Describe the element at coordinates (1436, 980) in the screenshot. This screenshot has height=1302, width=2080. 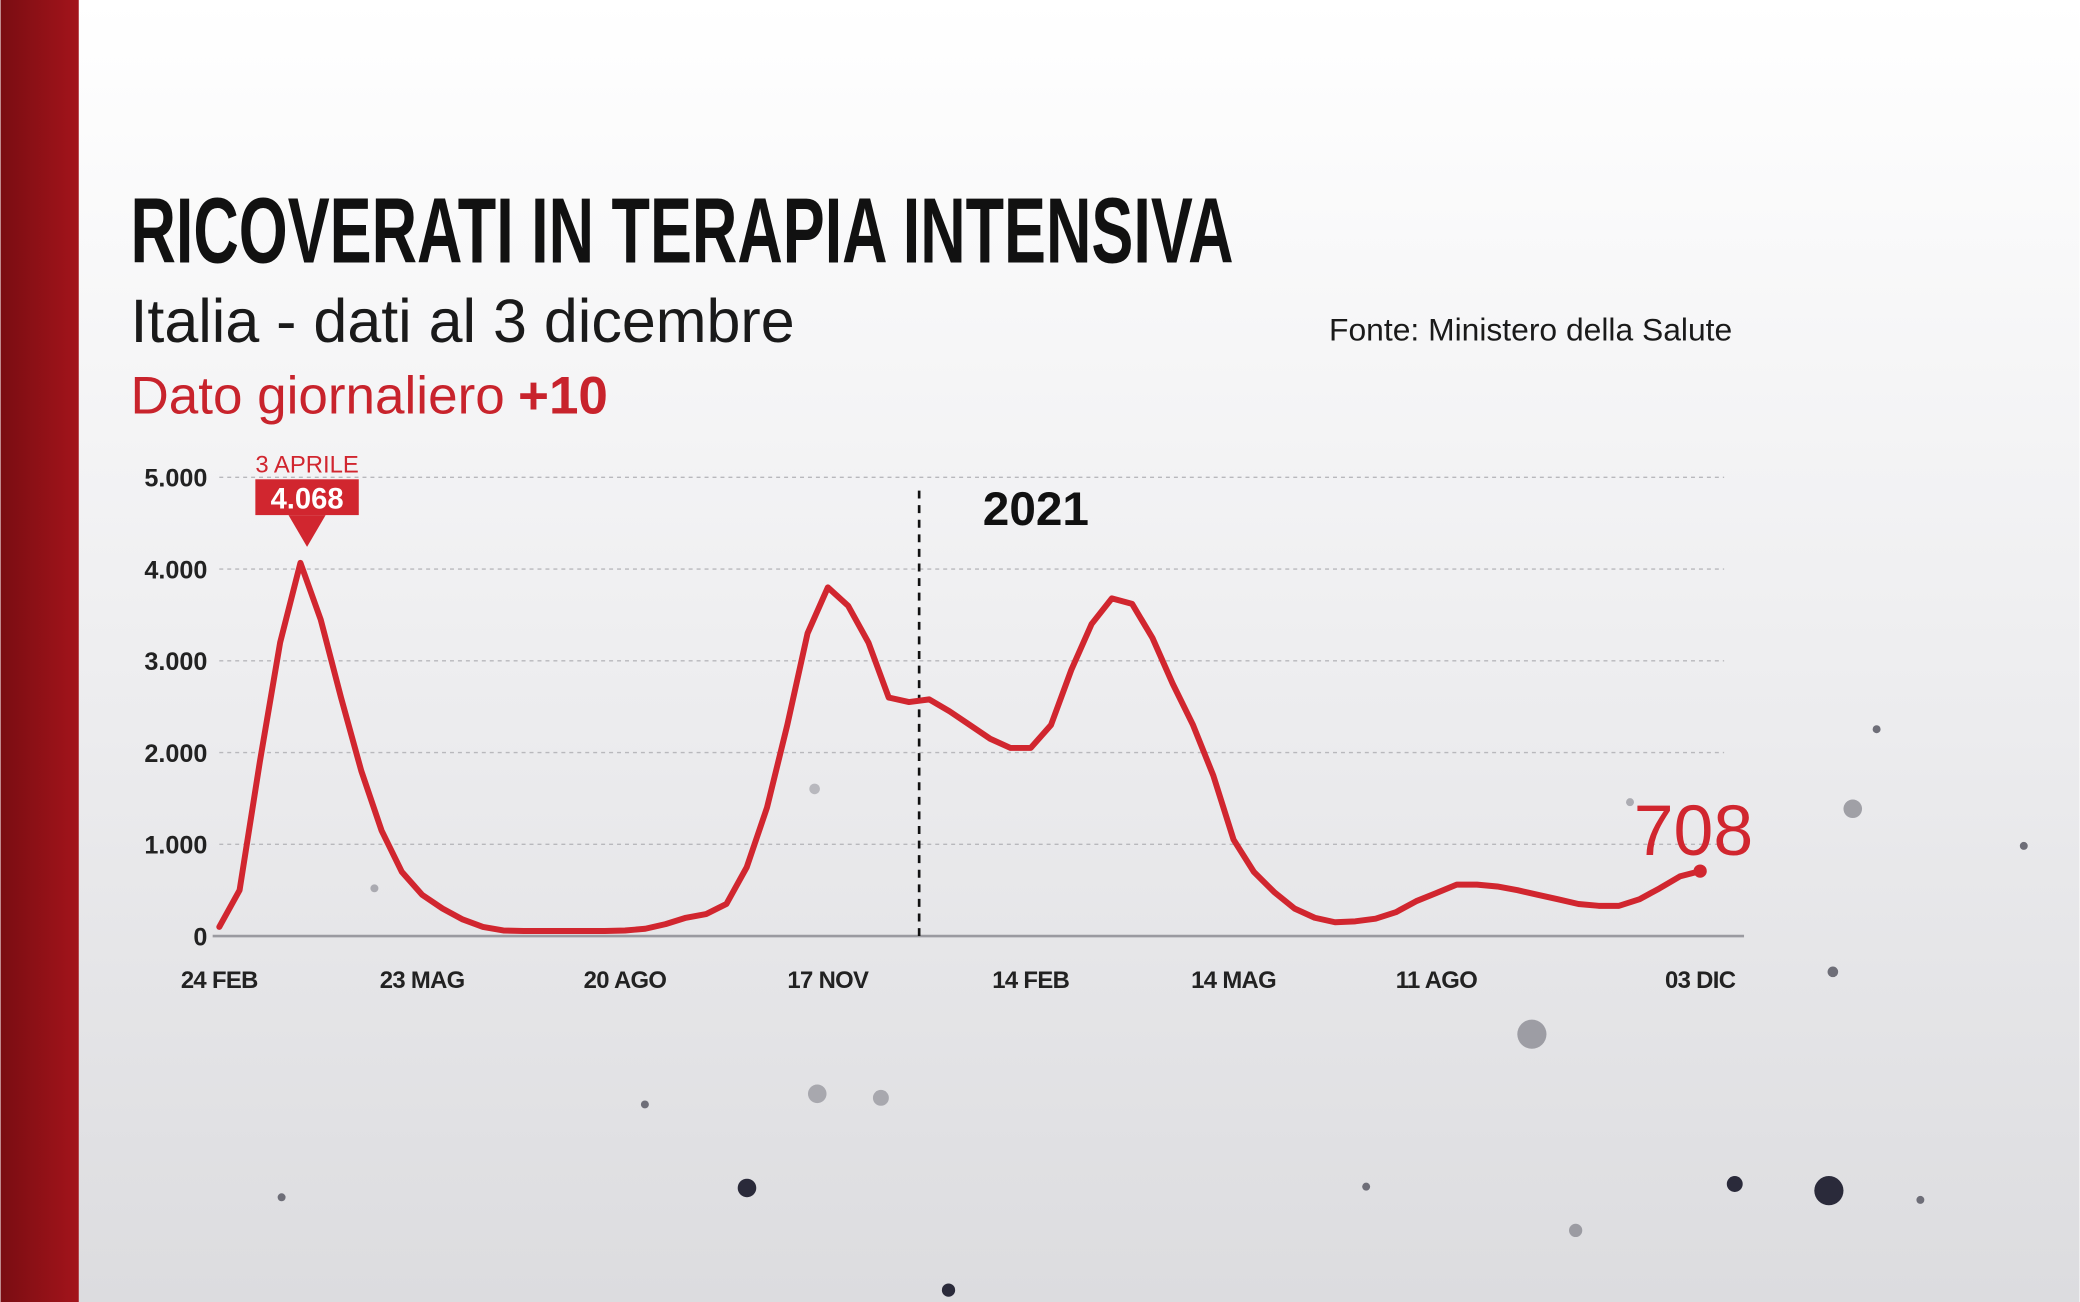
I see `x-tick-label: 11 AGO` at that location.